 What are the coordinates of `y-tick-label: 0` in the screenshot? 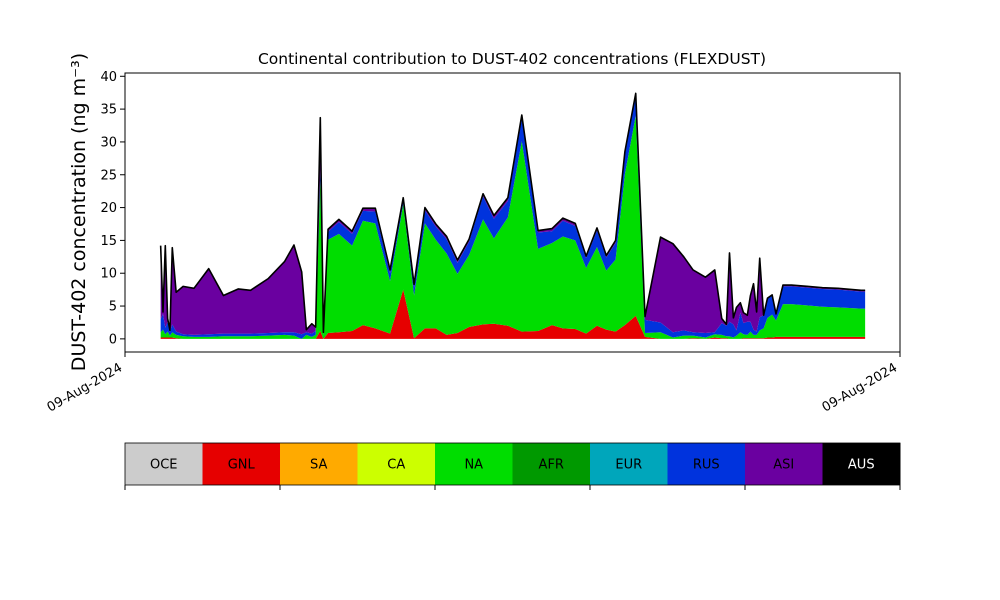 It's located at (113, 339).